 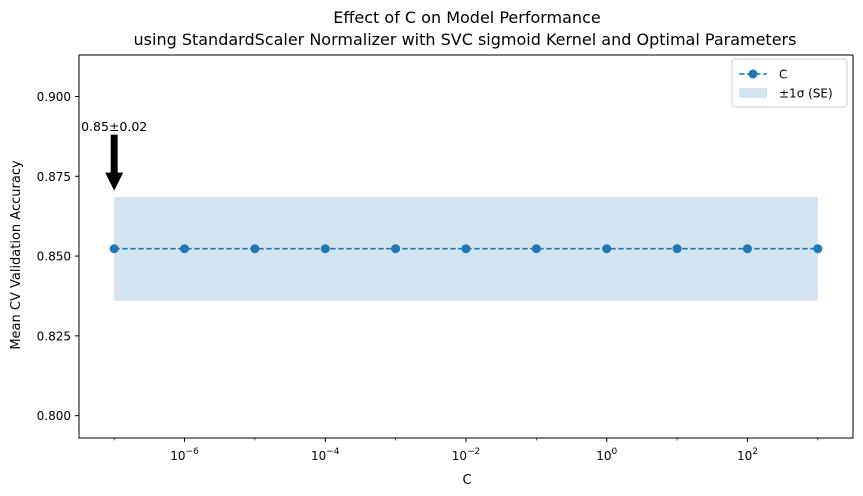 I want to click on x-axis-label: C, so click(x=466, y=480).